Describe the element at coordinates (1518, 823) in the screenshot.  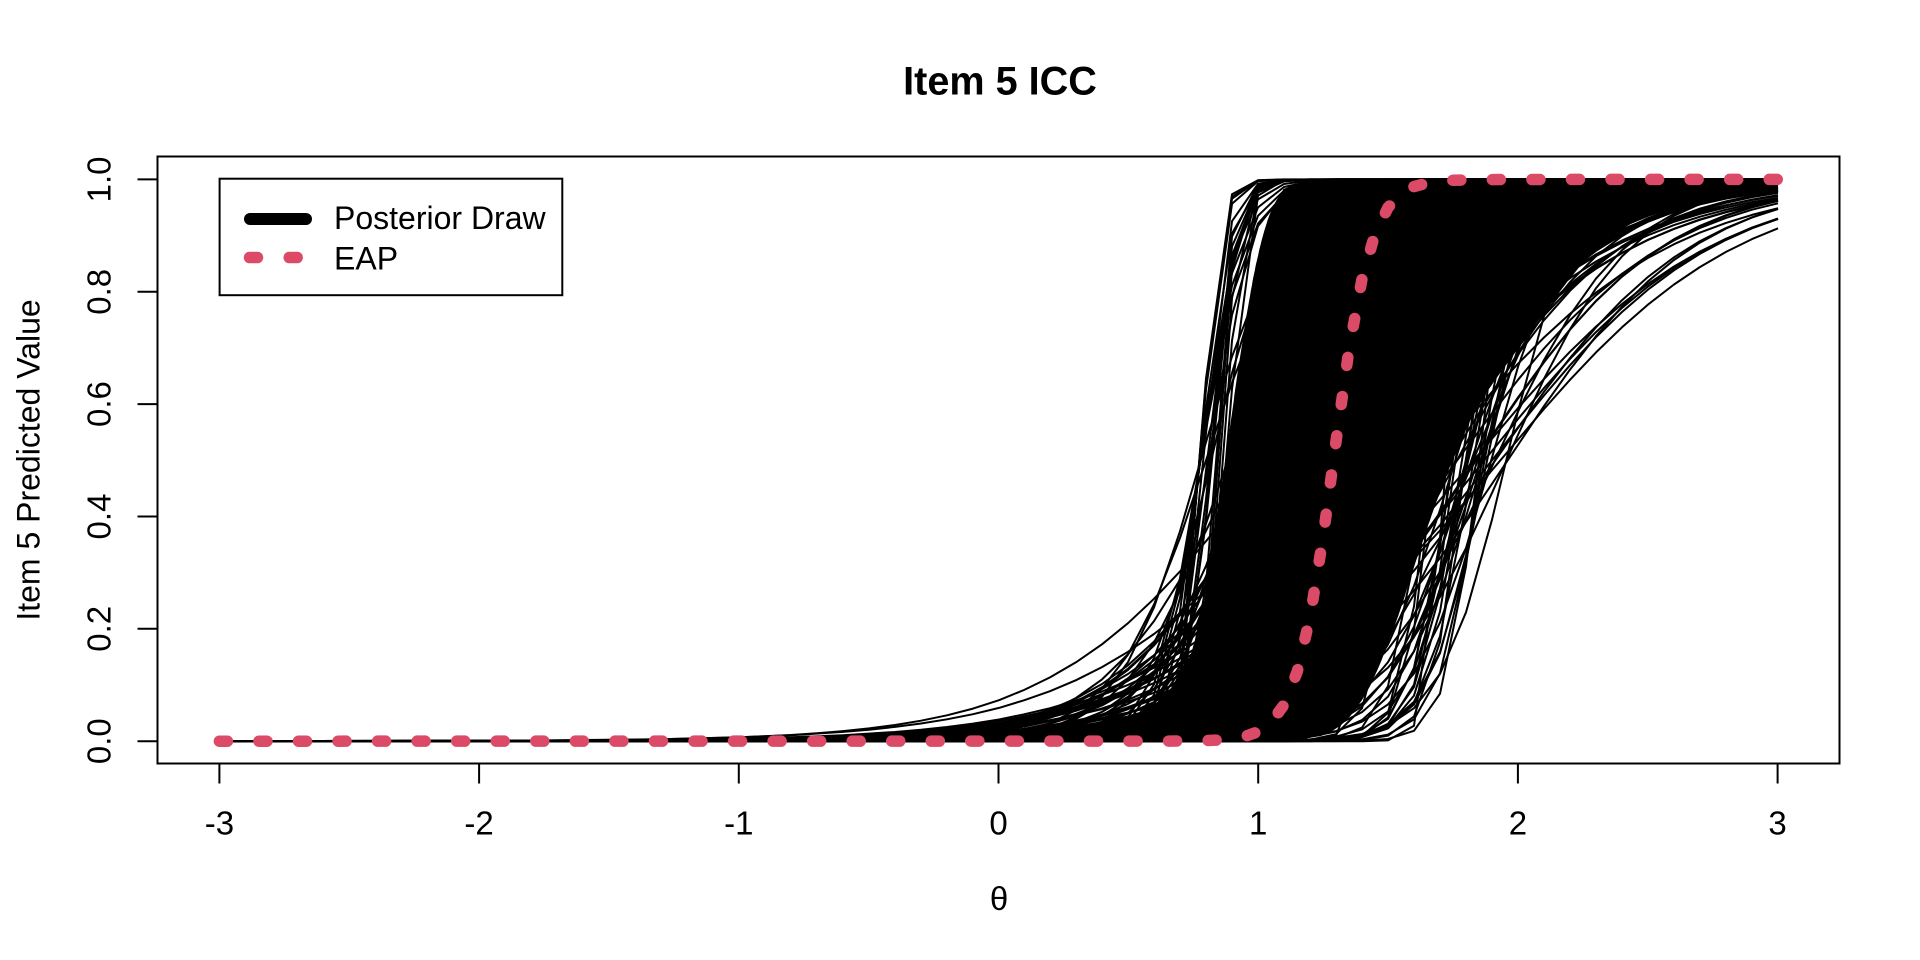
I see `svg-text: 2` at that location.